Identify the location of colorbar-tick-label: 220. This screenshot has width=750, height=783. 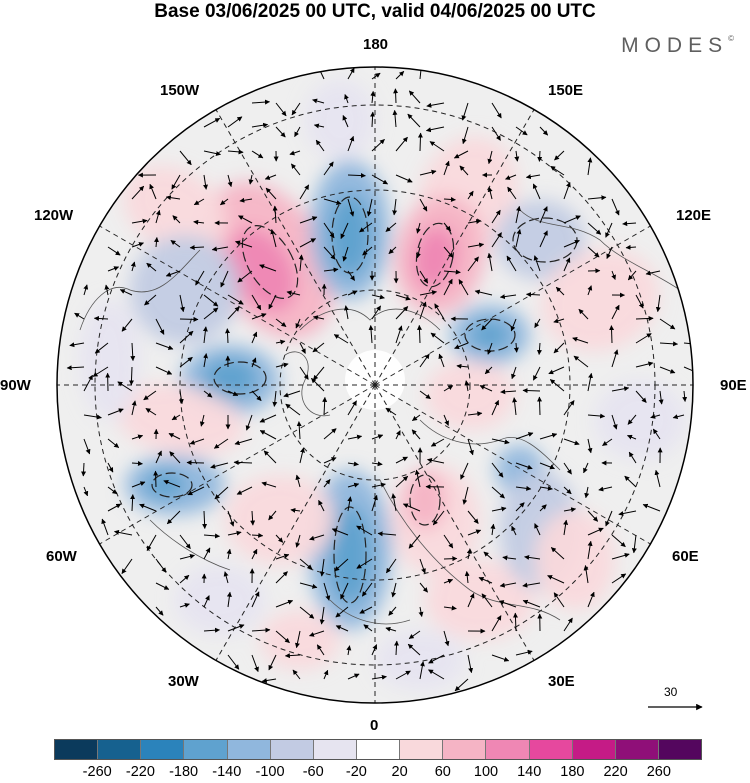
(615, 772).